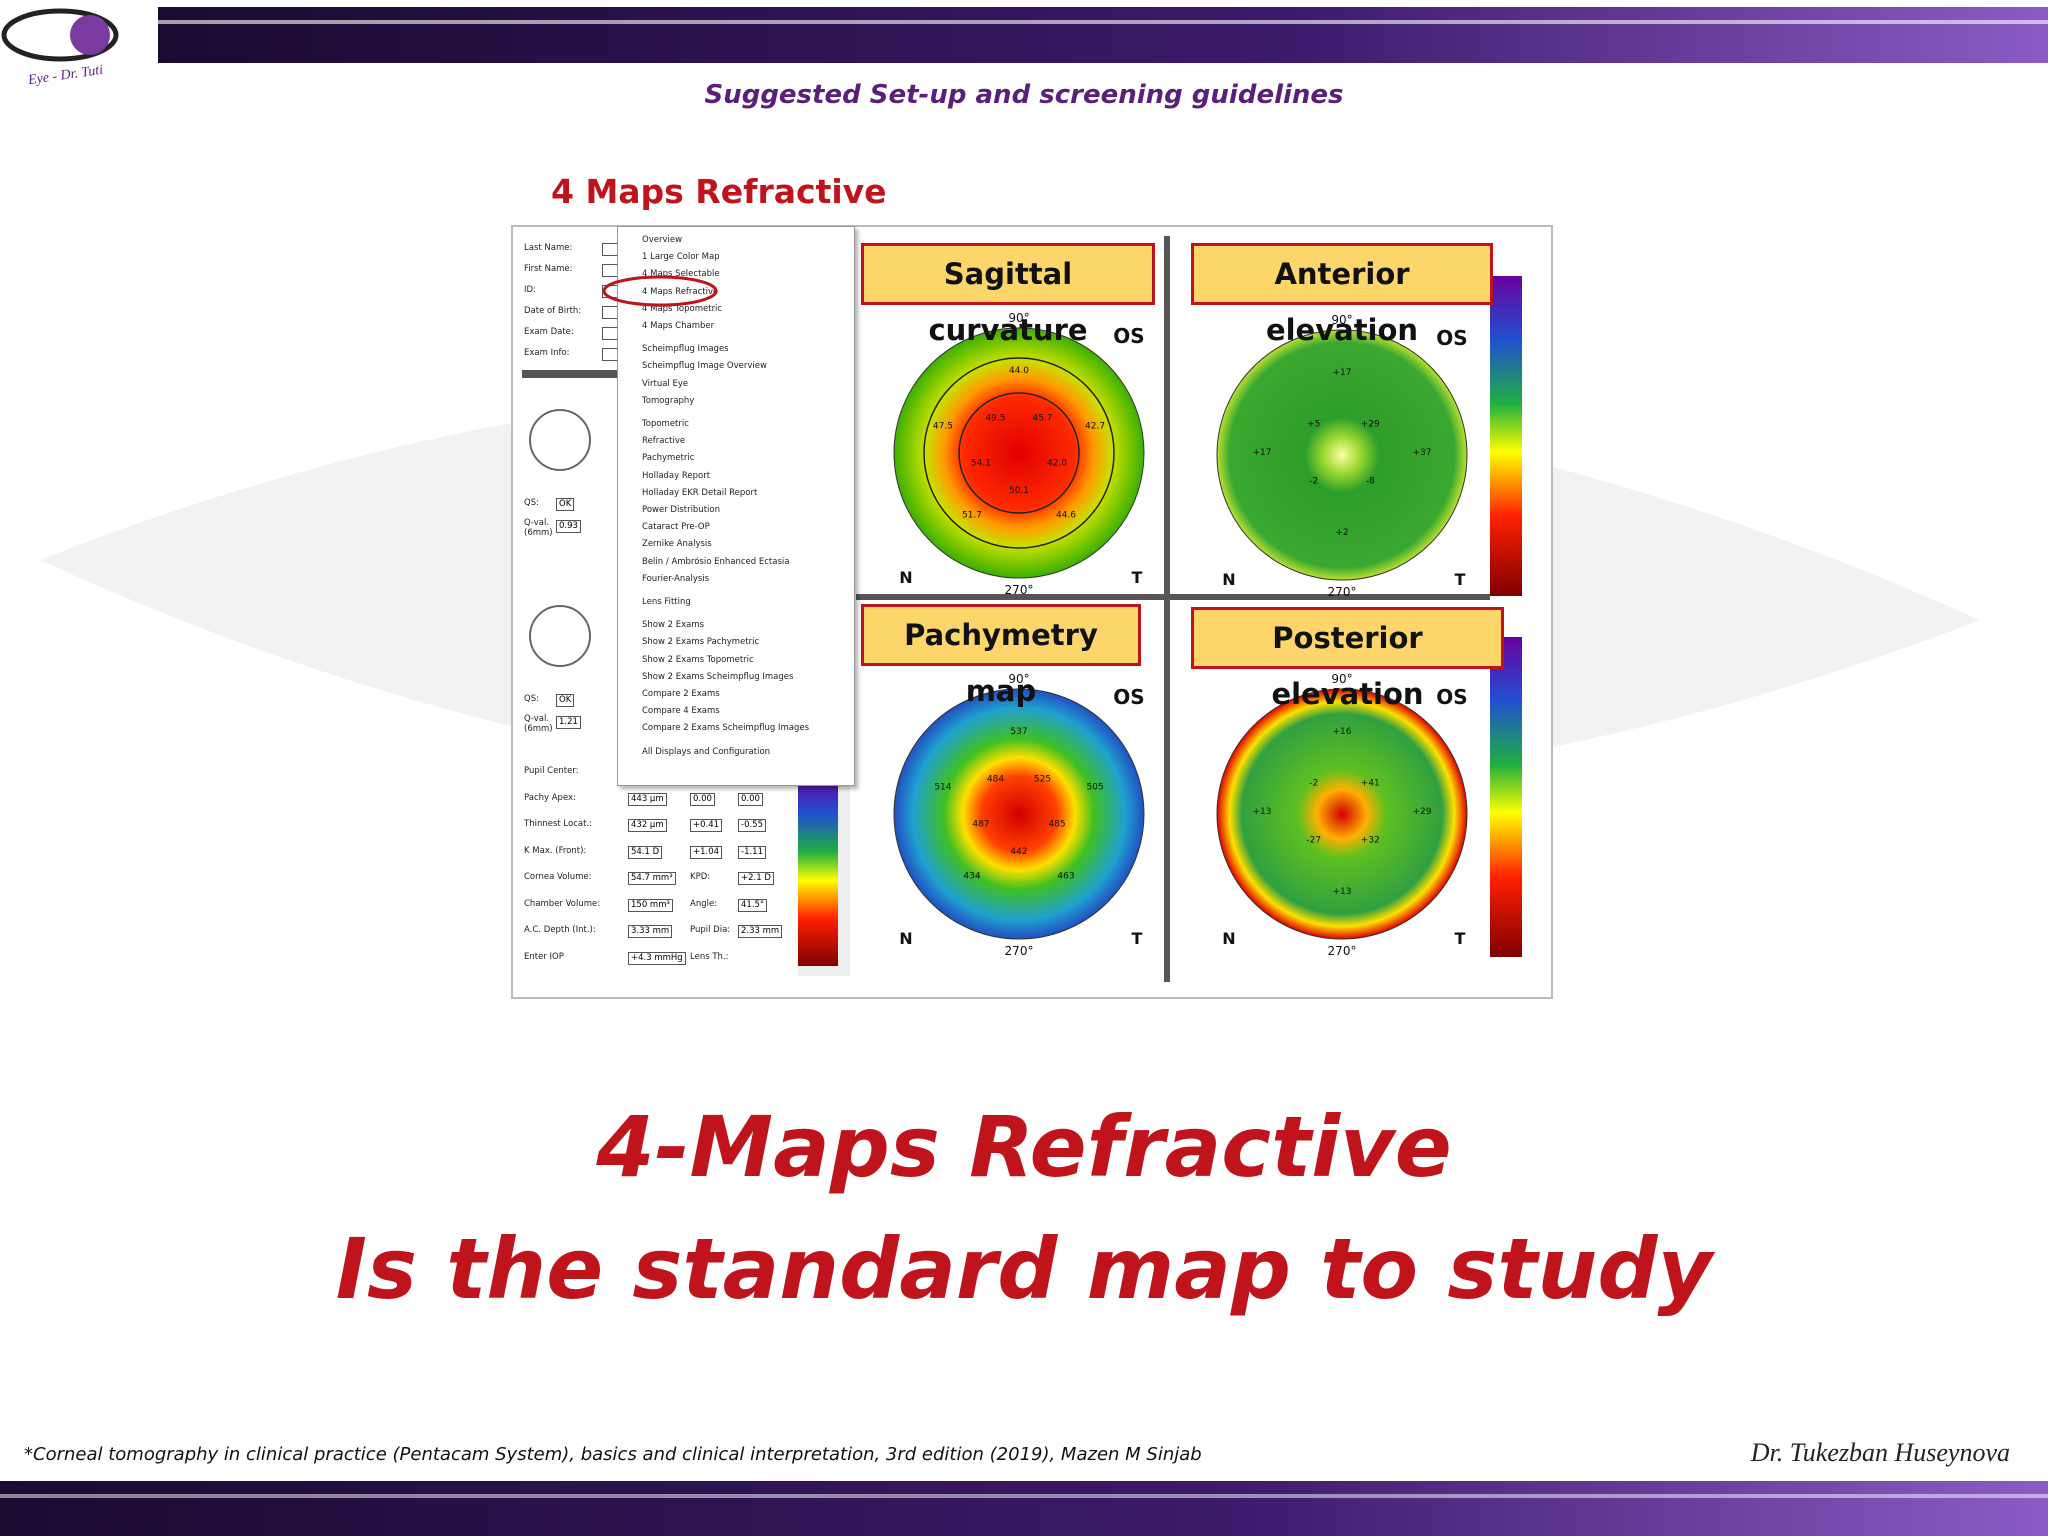 Image resolution: width=2048 pixels, height=1536 pixels. Describe the element at coordinates (702, 799) in the screenshot. I see `measure-value: 0.00` at that location.